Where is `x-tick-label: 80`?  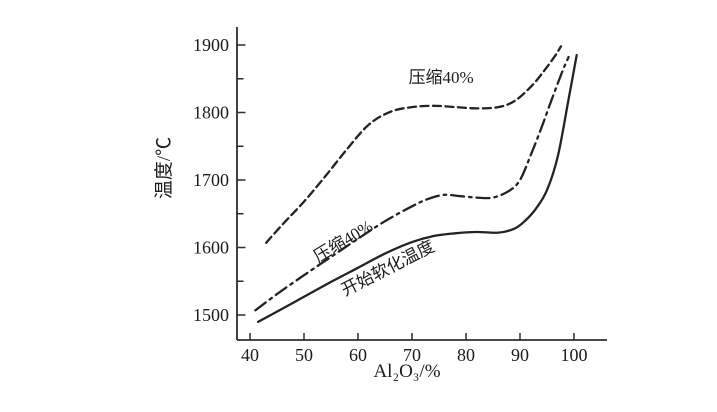 x-tick-label: 80 is located at coordinates (466, 355).